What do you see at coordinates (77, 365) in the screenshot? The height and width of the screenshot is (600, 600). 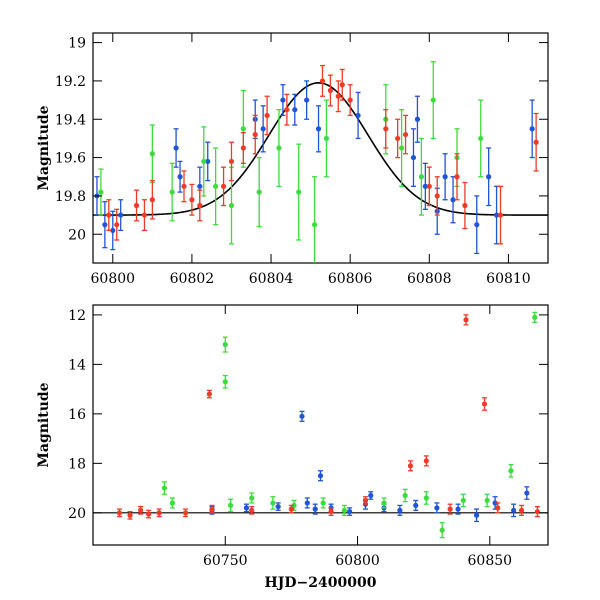 I see `bottom-y-tick-label: 14` at bounding box center [77, 365].